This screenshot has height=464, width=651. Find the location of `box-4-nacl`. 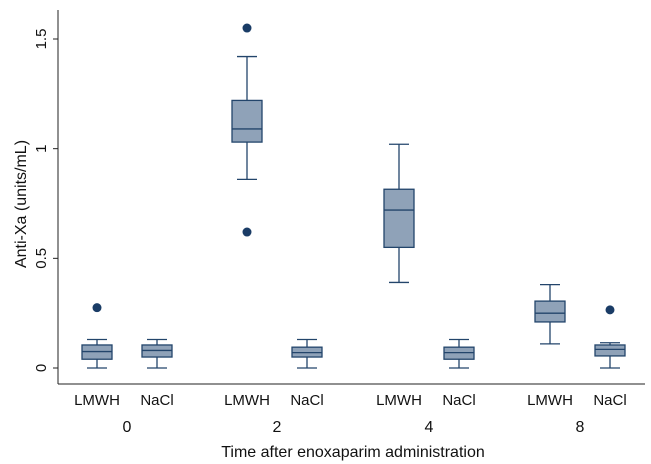

box-4-nacl is located at coordinates (459, 353).